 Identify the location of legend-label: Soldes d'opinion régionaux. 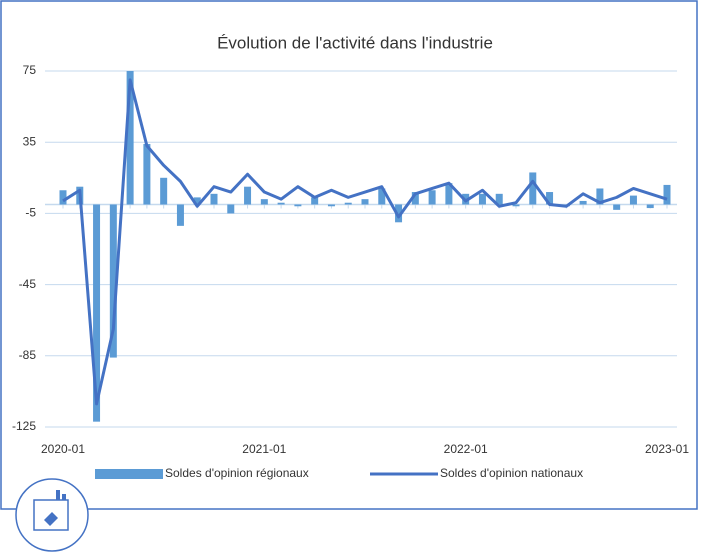
(237, 473).